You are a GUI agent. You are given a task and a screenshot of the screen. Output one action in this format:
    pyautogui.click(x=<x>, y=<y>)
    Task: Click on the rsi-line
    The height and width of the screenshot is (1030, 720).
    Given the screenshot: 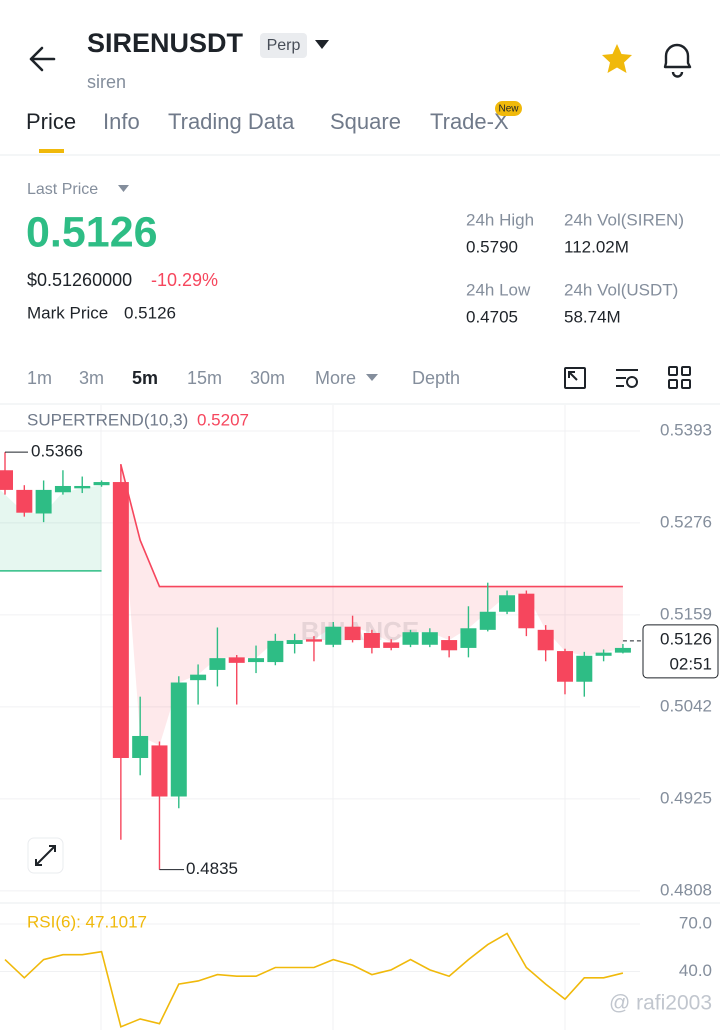 What is the action you would take?
    pyautogui.click(x=314, y=980)
    